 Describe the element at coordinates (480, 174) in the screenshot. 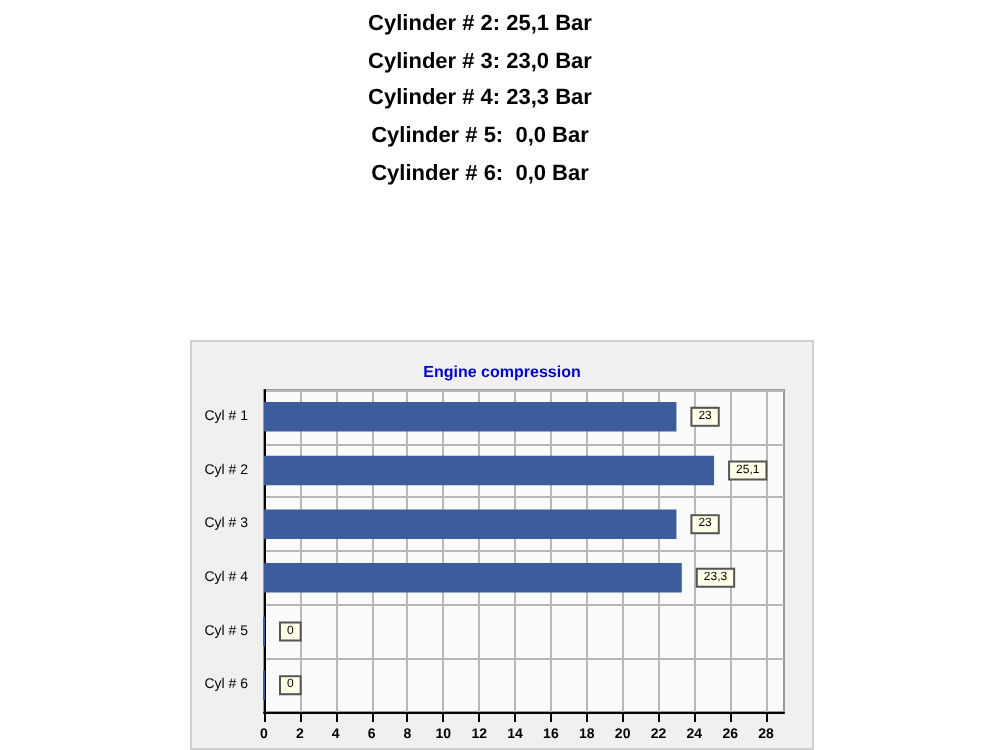

I see `text: Cylinder # 6: 0,0 Bar` at that location.